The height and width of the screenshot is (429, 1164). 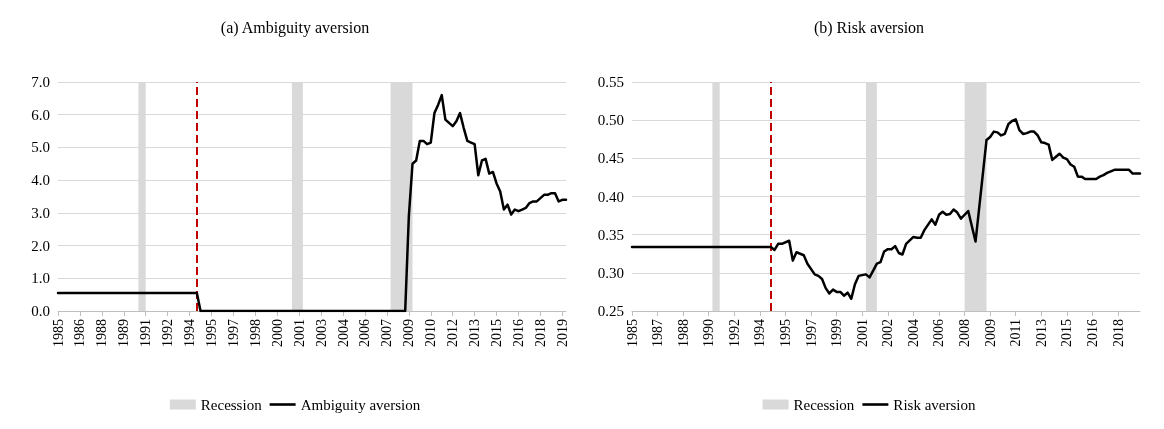 I want to click on legend-label: Ambiguity aversion, so click(x=360, y=404).